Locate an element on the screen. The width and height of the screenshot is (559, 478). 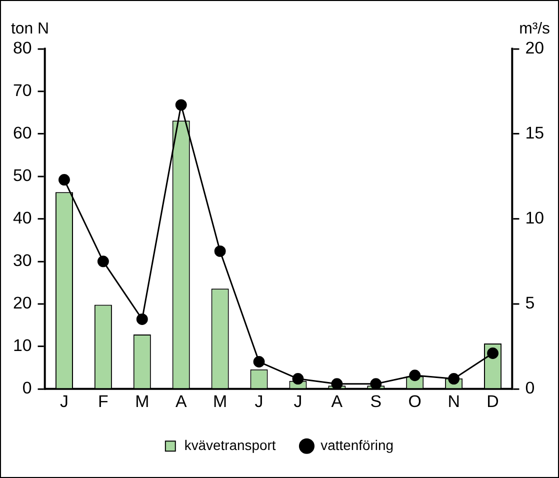
y-tick-label: 80 is located at coordinates (22, 48).